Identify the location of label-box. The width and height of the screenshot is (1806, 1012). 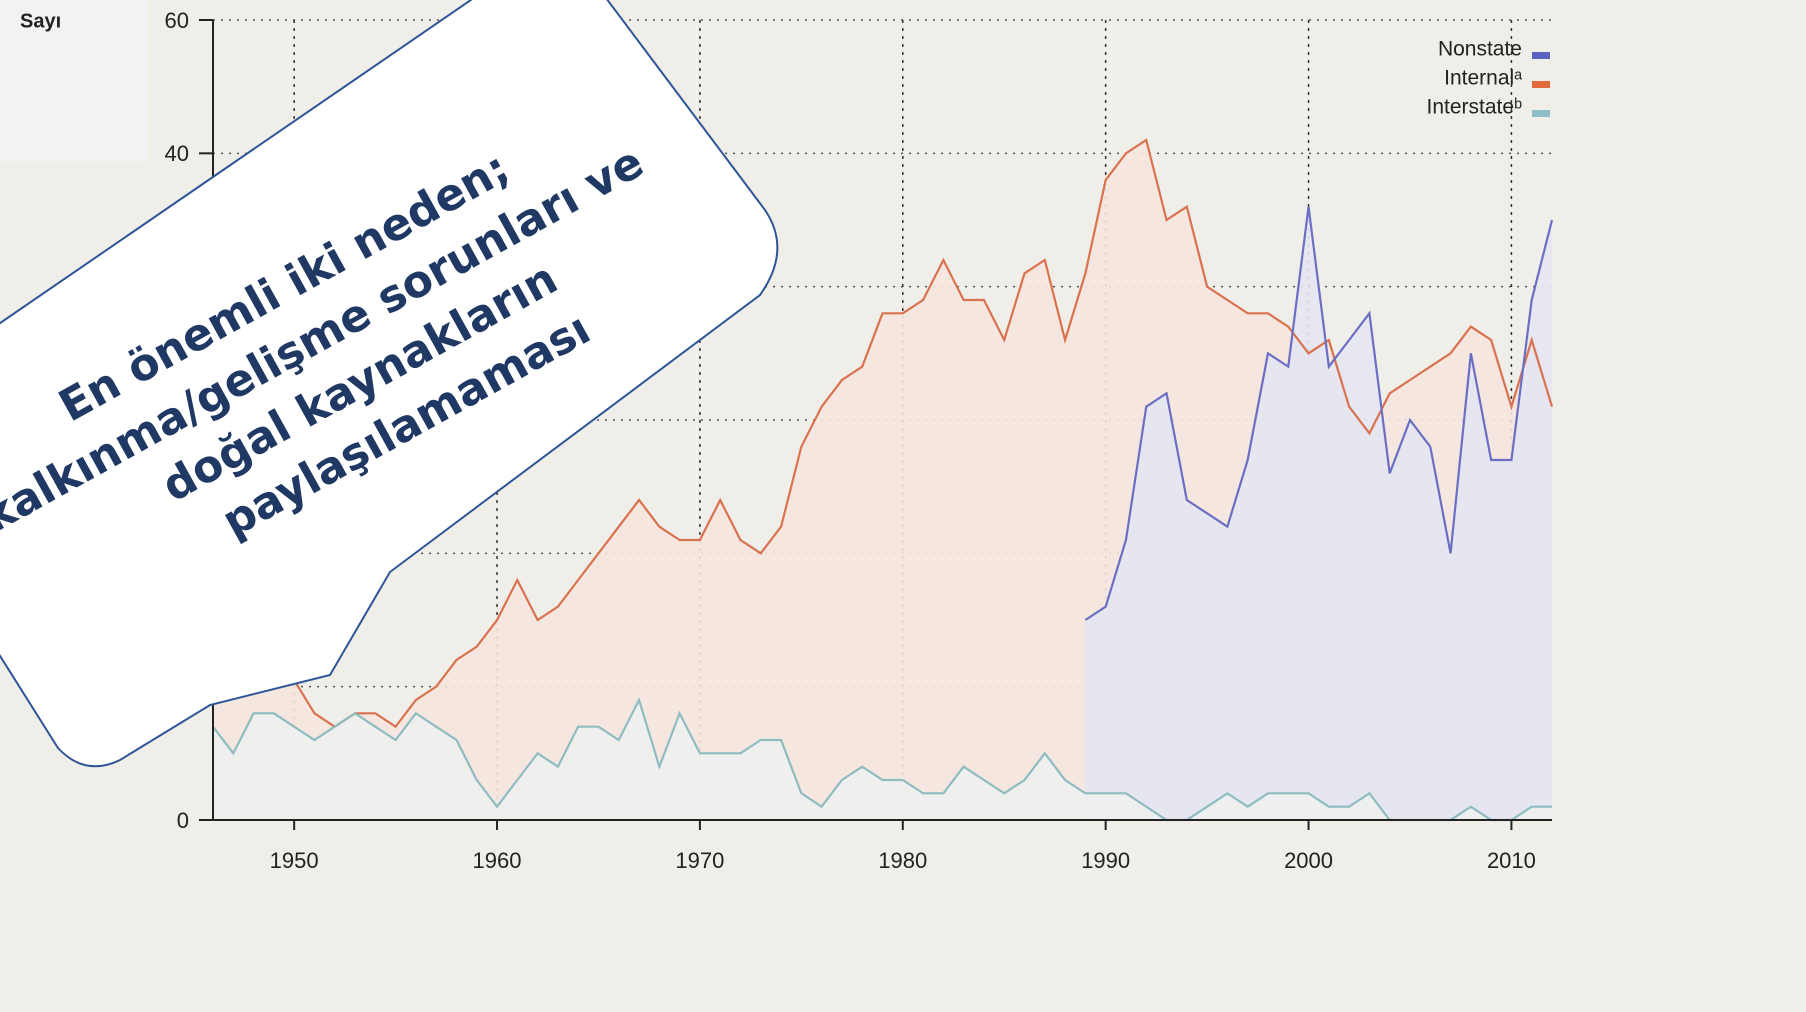
(74, 81).